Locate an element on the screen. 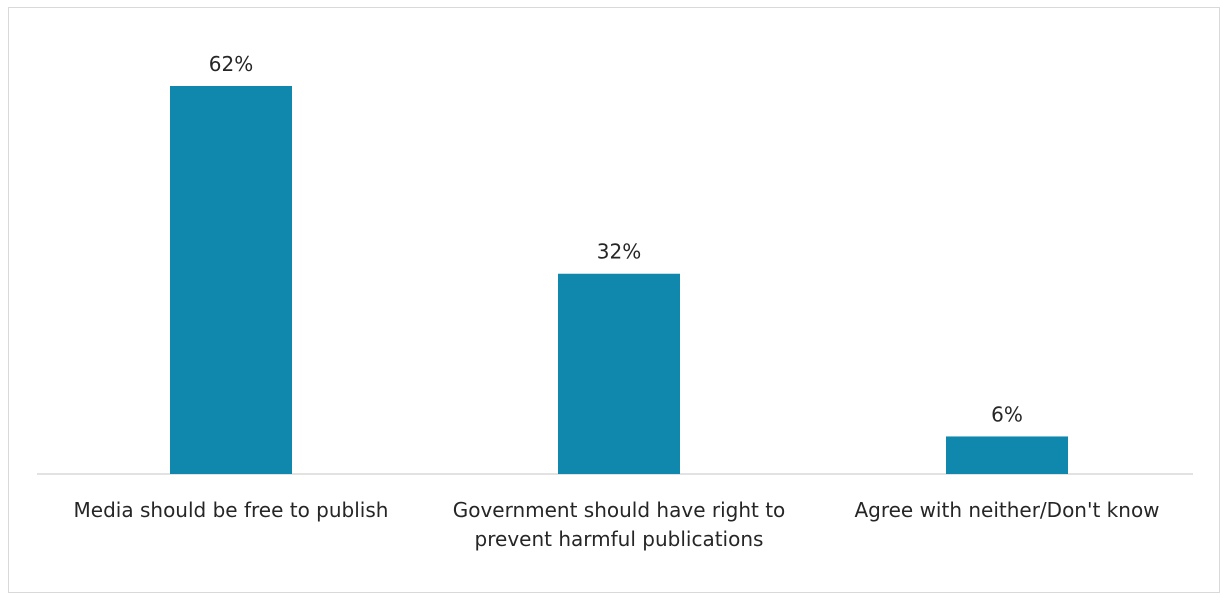 This screenshot has width=1230, height=603. category-label-neither-dont-know: Agree with neither/Don't know is located at coordinates (1007, 510).